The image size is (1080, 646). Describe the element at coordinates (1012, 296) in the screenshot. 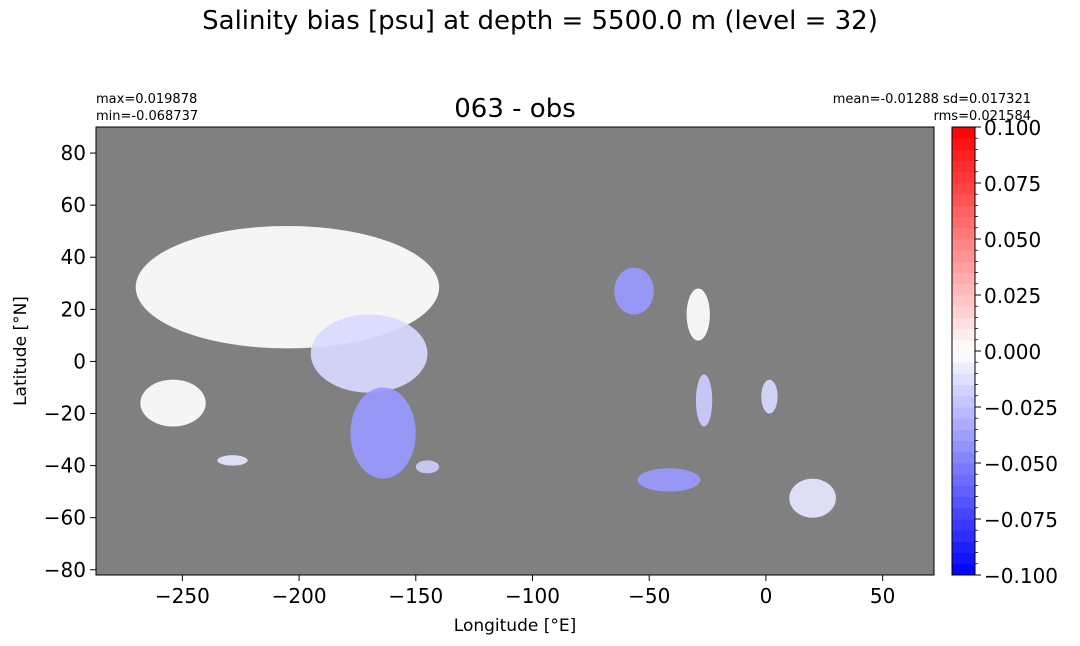

I see `colorbar-tick-label: 0.025` at that location.